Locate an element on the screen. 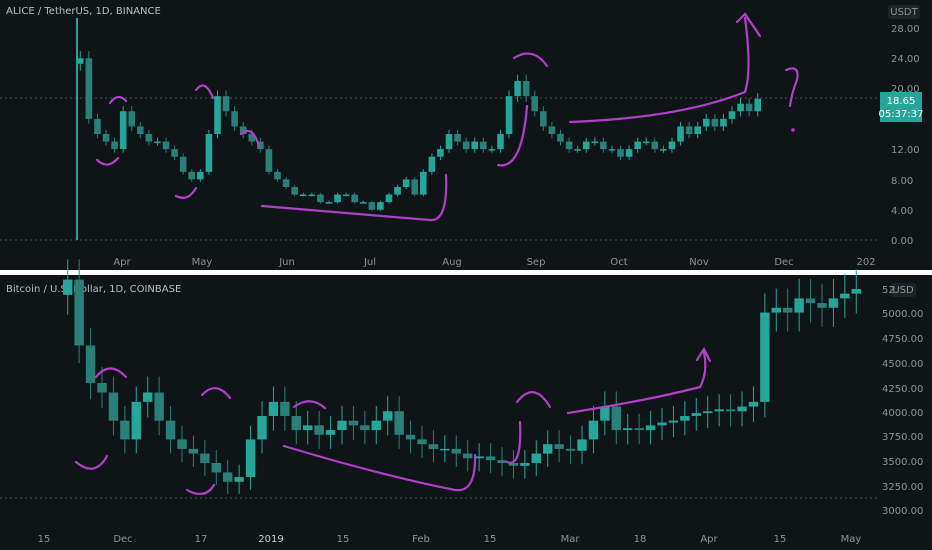 The image size is (932, 550). annot-top-arc is located at coordinates (204, 92).